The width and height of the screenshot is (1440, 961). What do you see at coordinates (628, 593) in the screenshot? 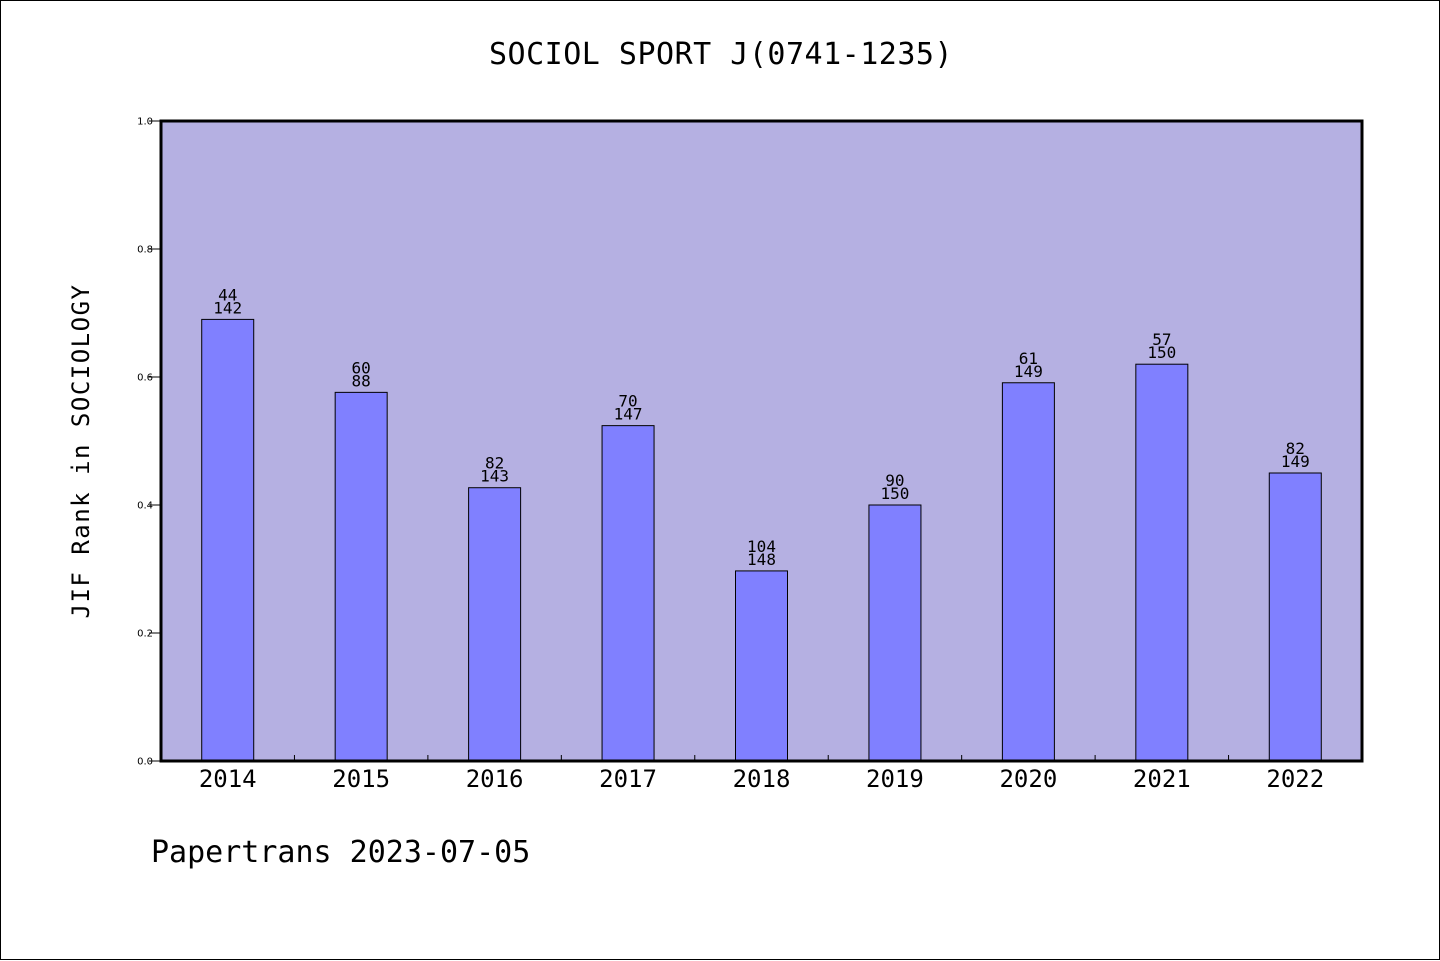
I see `bar-2017` at bounding box center [628, 593].